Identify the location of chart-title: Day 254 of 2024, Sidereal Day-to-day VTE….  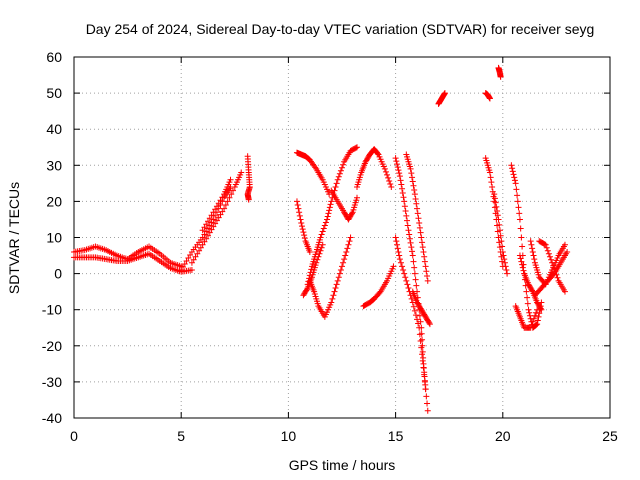
(340, 29).